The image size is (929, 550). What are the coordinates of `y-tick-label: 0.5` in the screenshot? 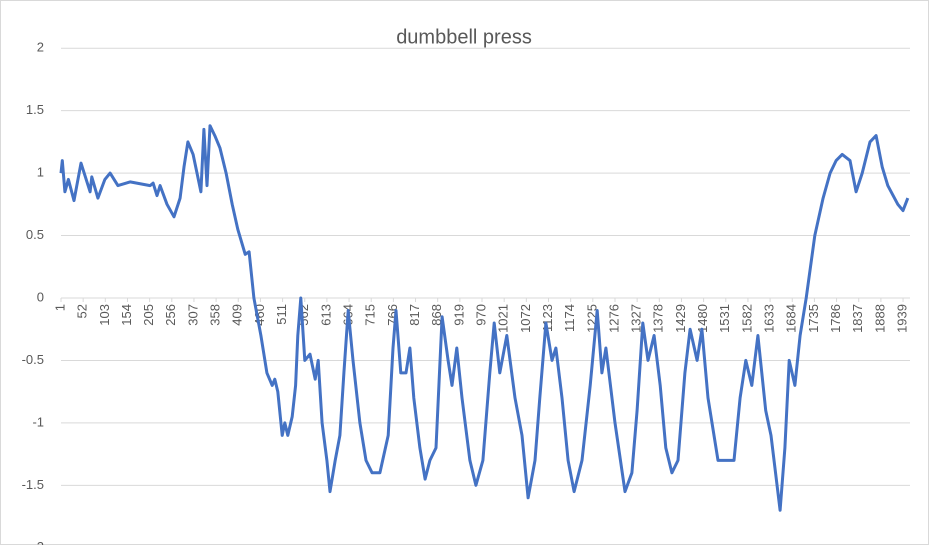 It's located at (35, 234).